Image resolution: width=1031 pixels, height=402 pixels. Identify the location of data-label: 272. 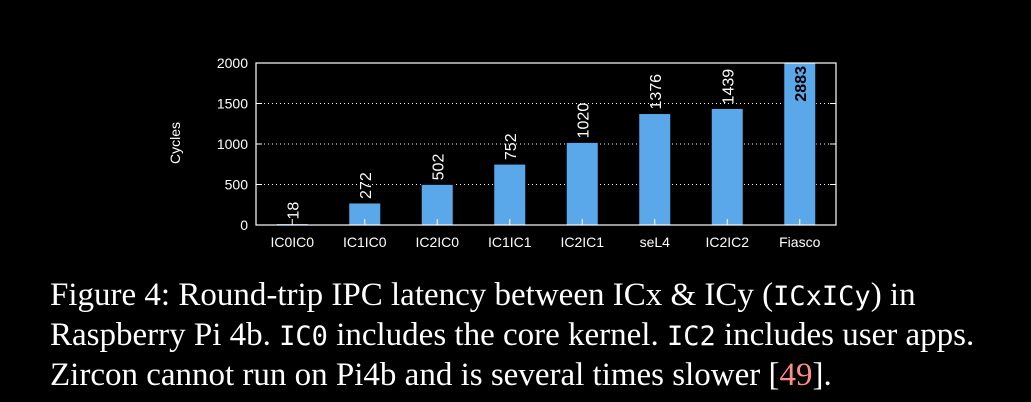
(366, 185).